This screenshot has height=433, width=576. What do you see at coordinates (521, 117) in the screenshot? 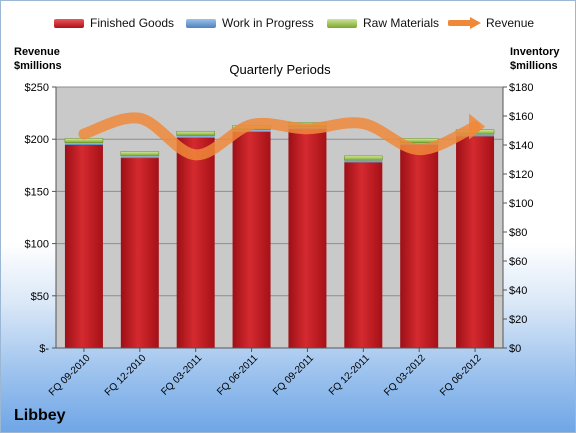
I see `right-axis-tick-label: $160` at bounding box center [521, 117].